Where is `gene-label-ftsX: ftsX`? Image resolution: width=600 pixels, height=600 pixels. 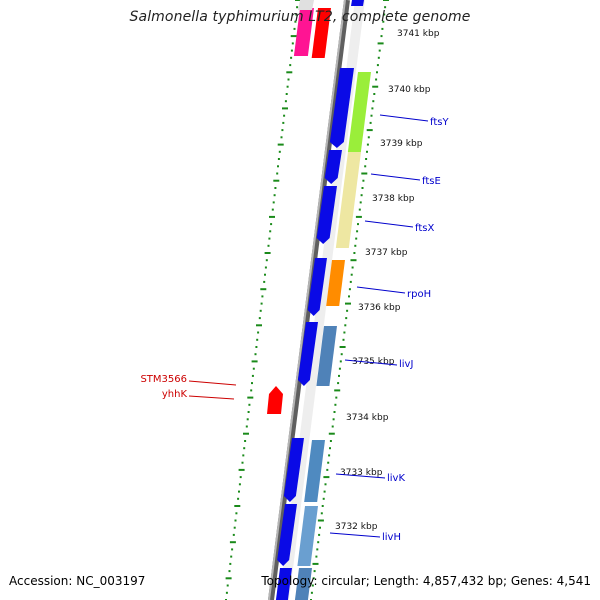 gene-label-ftsX: ftsX is located at coordinates (424, 228).